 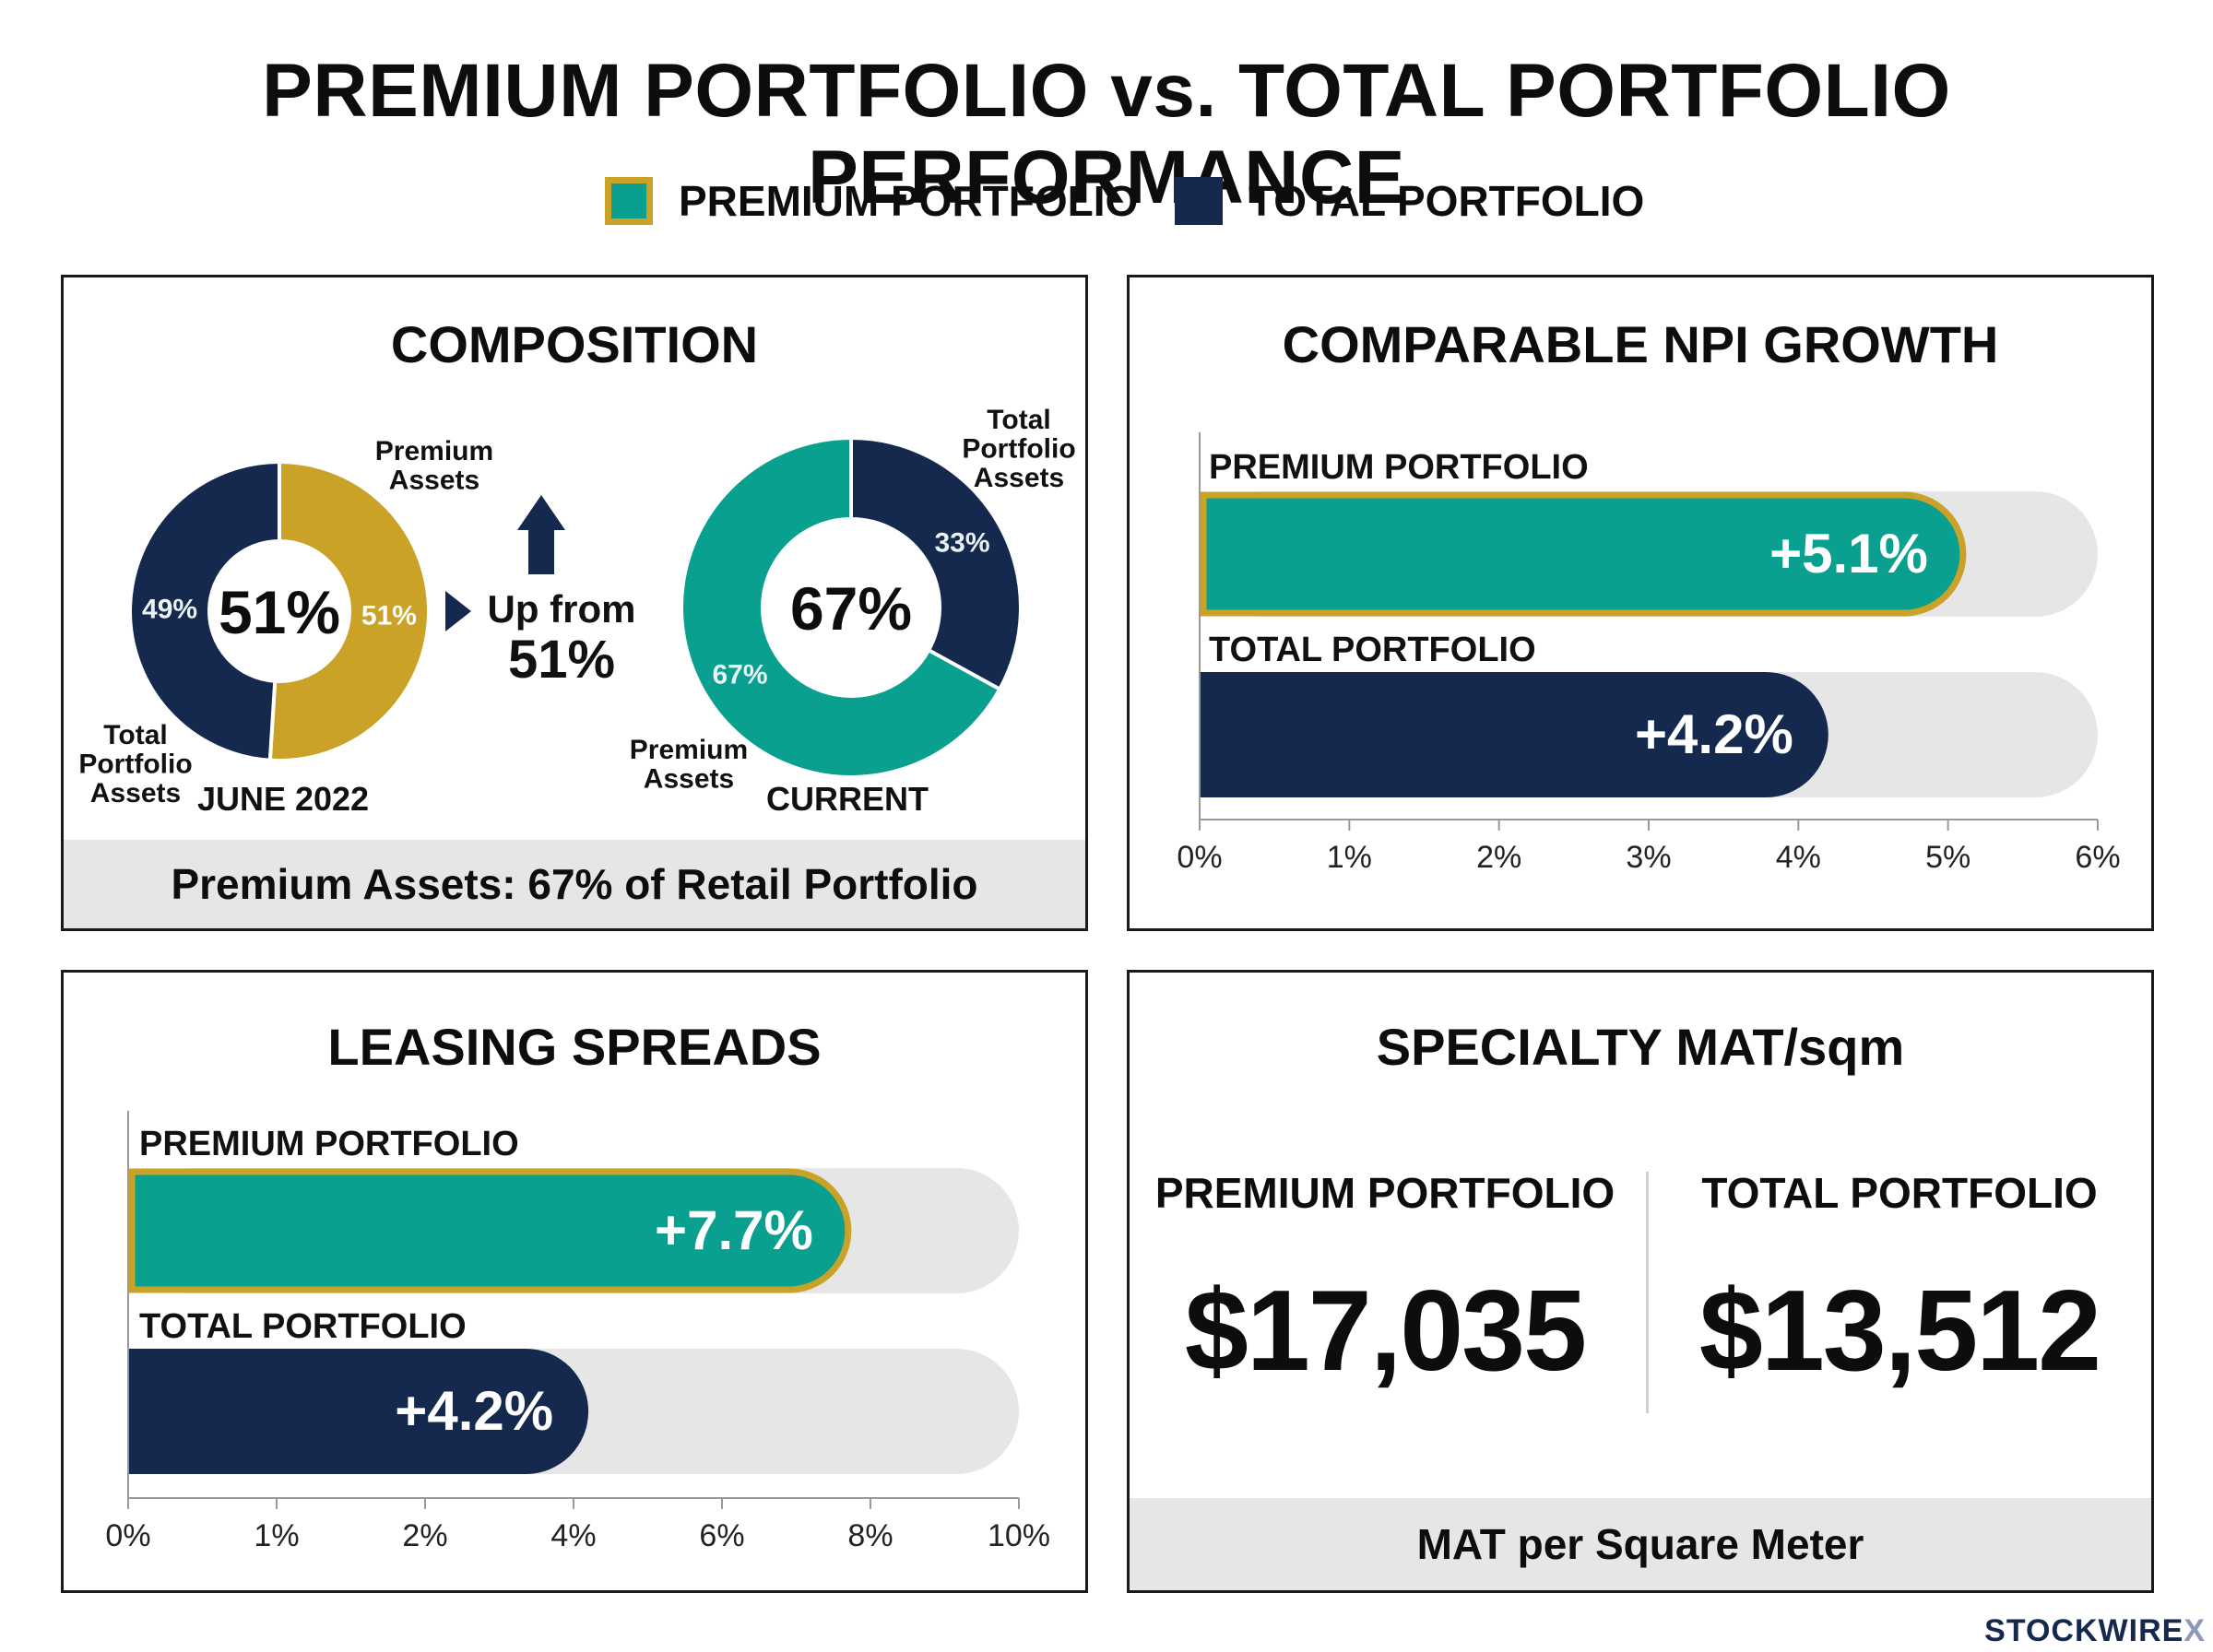 I want to click on legend-item-premium: PREMIUM PORTFOLIO, so click(x=871, y=200).